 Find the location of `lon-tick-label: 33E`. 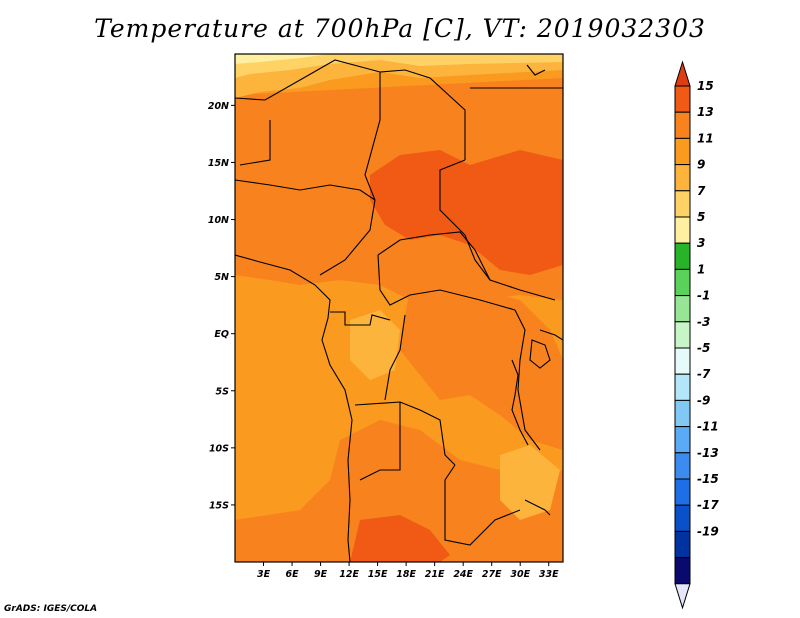

lon-tick-label: 33E is located at coordinates (549, 574).